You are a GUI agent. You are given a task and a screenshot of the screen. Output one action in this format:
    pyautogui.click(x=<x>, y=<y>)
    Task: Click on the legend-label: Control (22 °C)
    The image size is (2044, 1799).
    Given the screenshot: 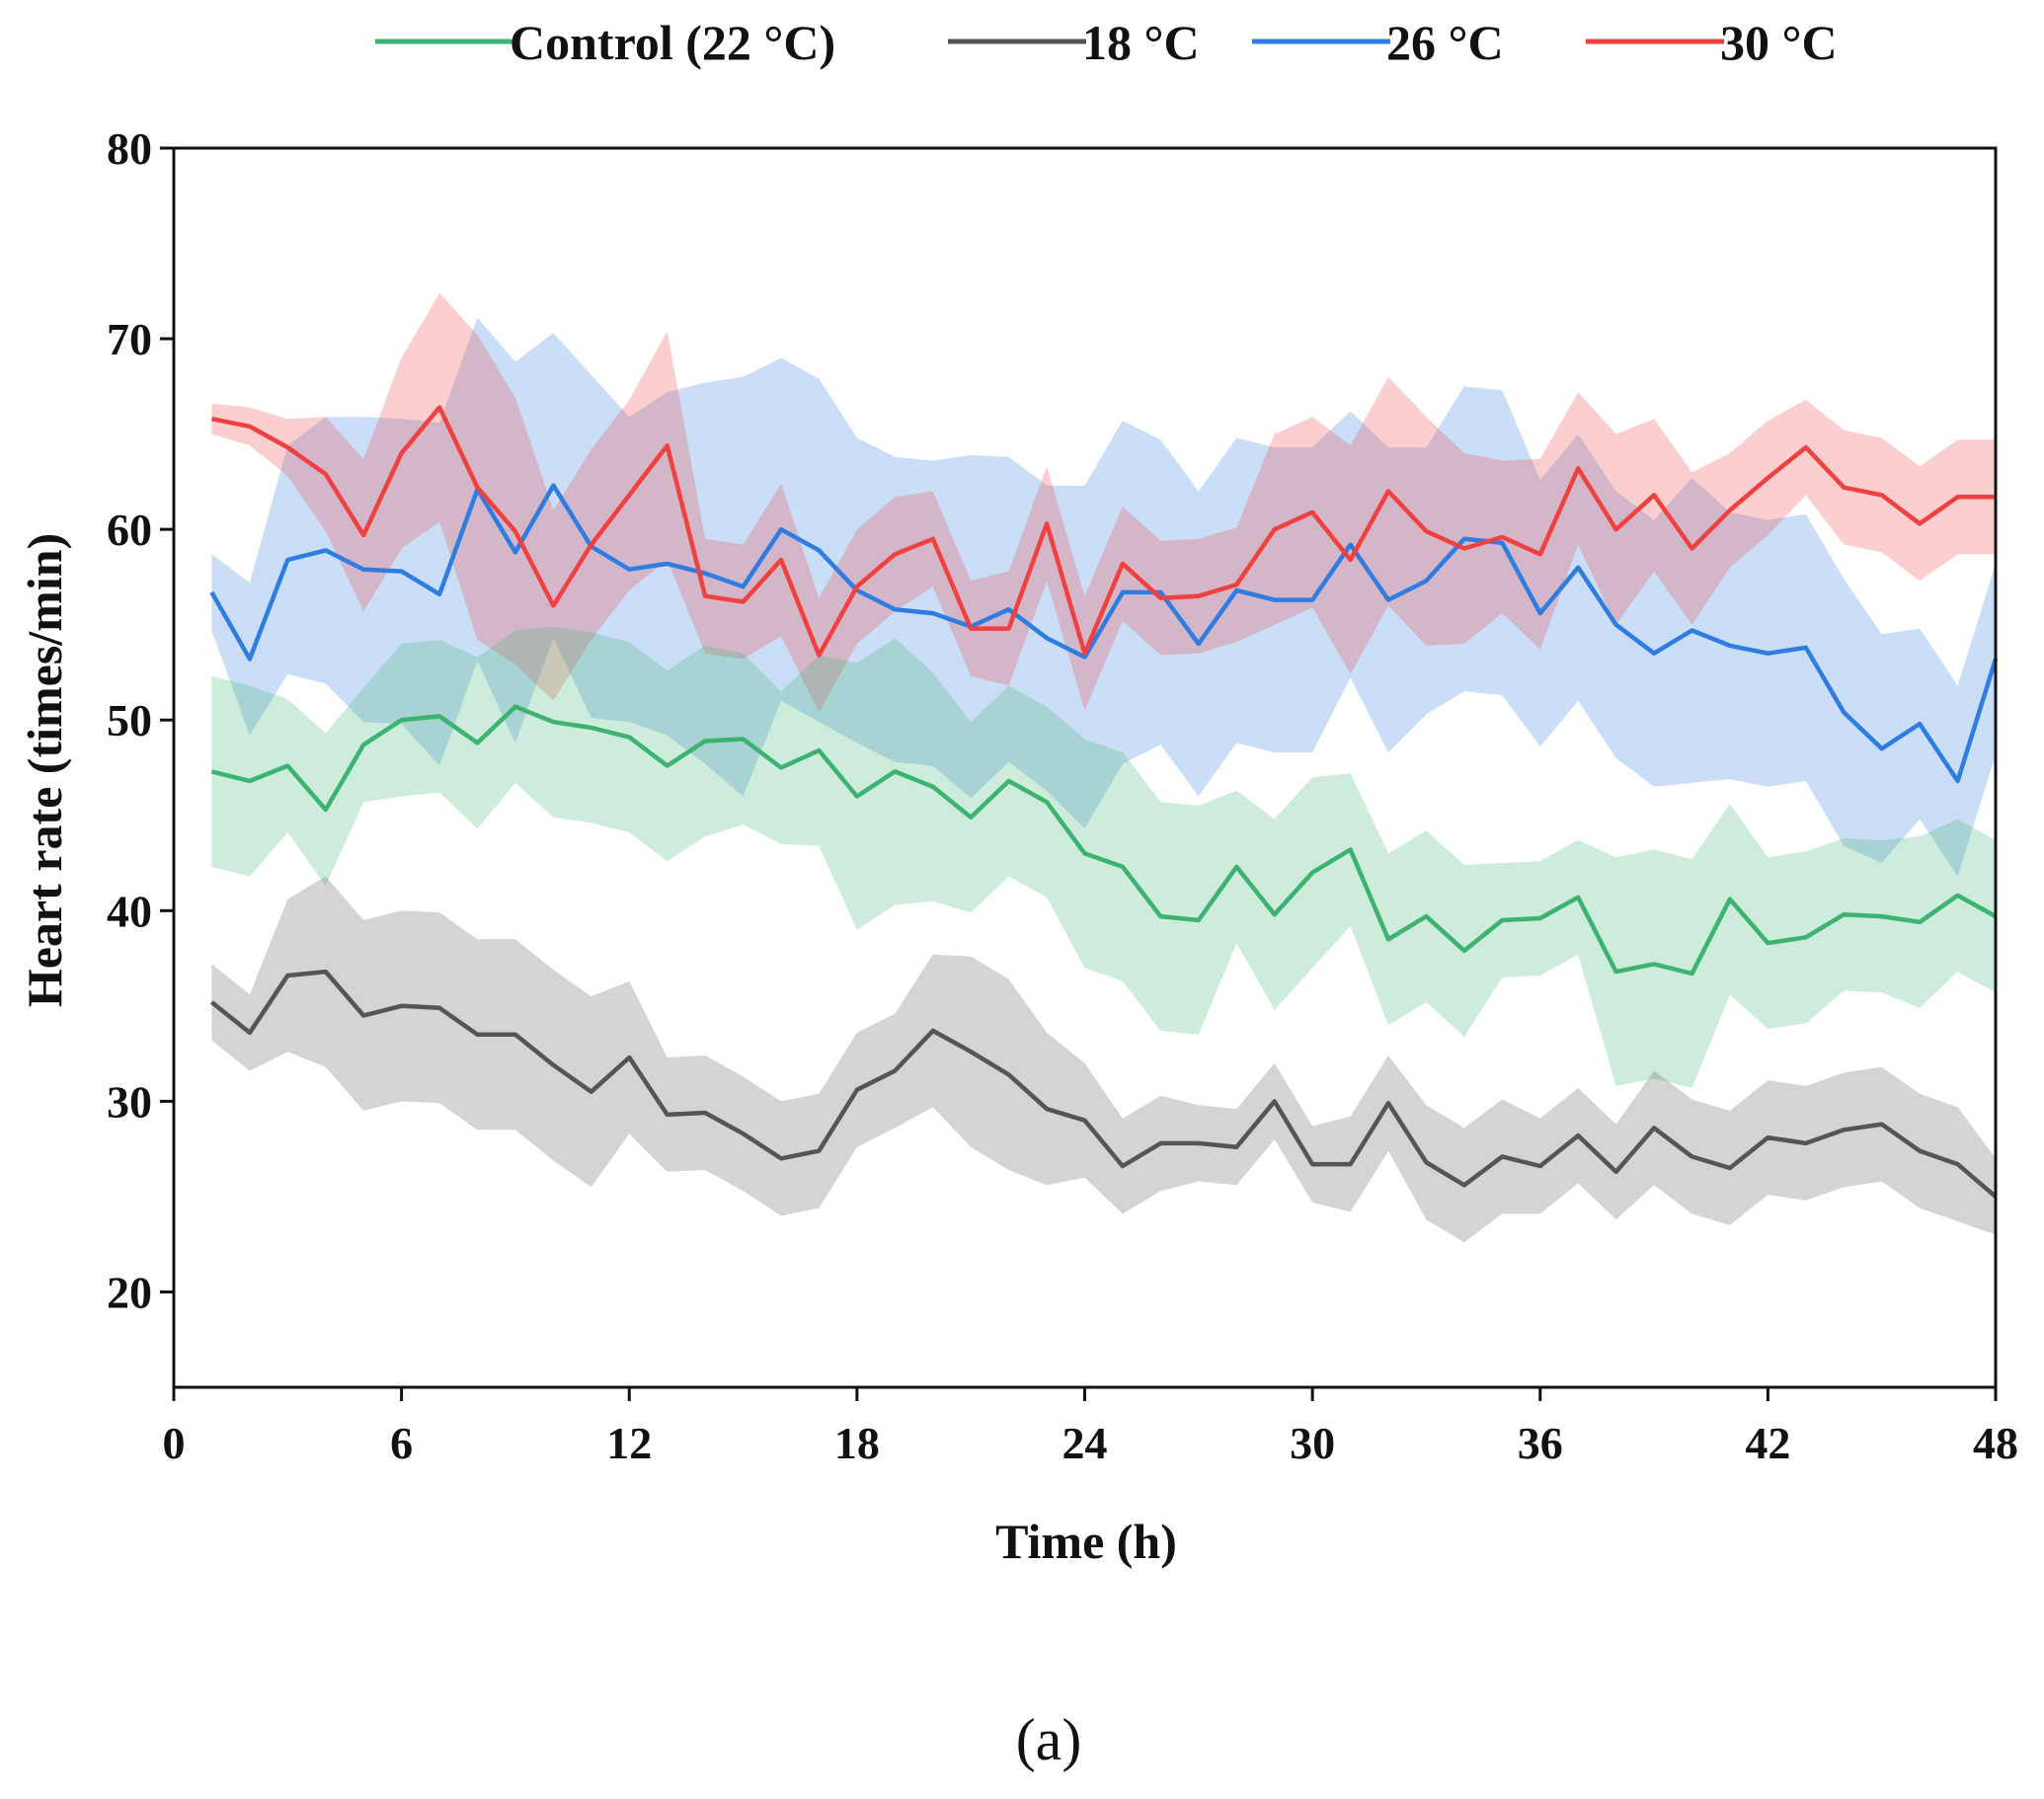 What is the action you would take?
    pyautogui.click(x=672, y=42)
    